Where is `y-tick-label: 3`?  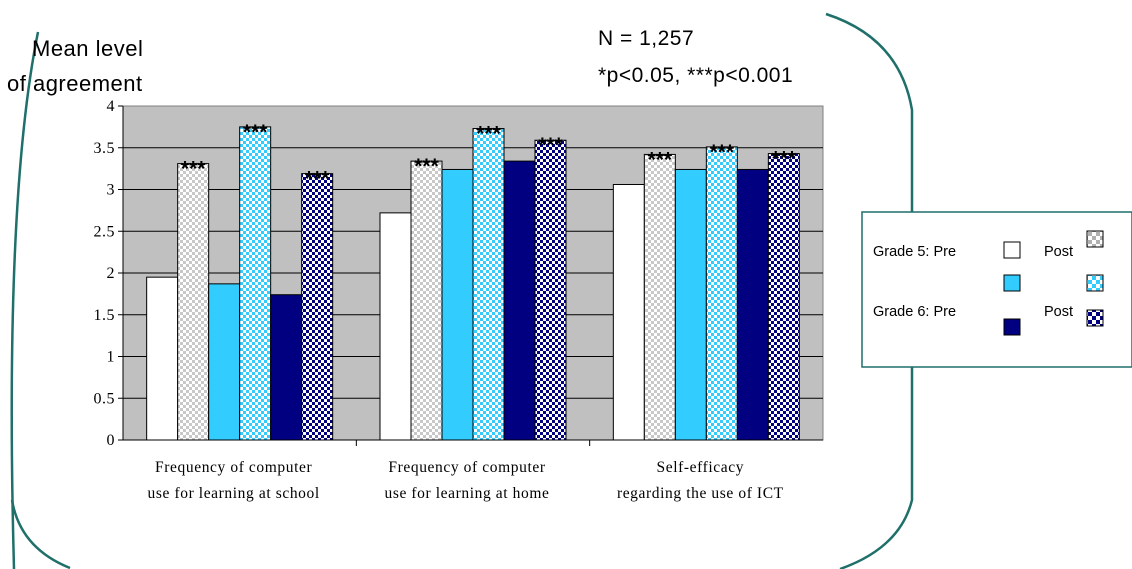
y-tick-label: 3 is located at coordinates (111, 190).